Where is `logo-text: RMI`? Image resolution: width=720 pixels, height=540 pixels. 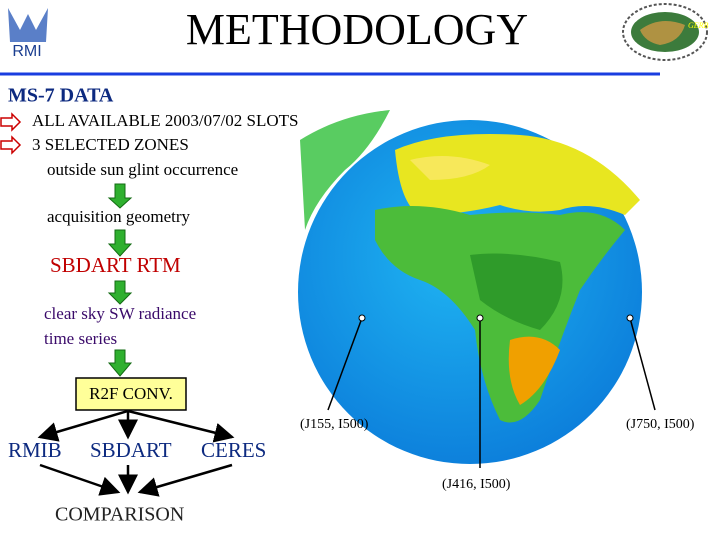
logo-text: RMI is located at coordinates (26, 51).